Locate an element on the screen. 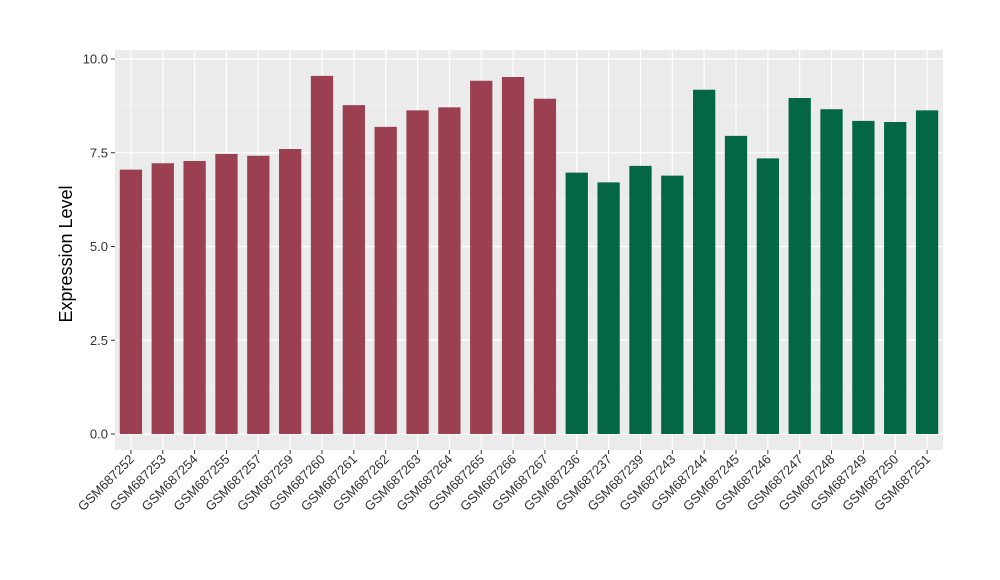 The image size is (1000, 580). bar-GSM687264 is located at coordinates (449, 271).